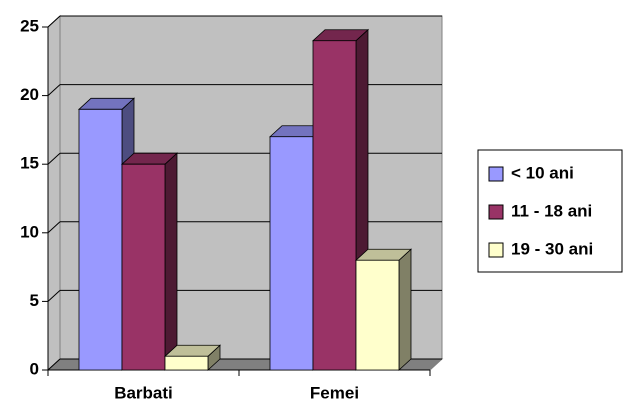 The image size is (625, 408). What do you see at coordinates (551, 210) in the screenshot?
I see `legend-label: 11 - 18 ani` at bounding box center [551, 210].